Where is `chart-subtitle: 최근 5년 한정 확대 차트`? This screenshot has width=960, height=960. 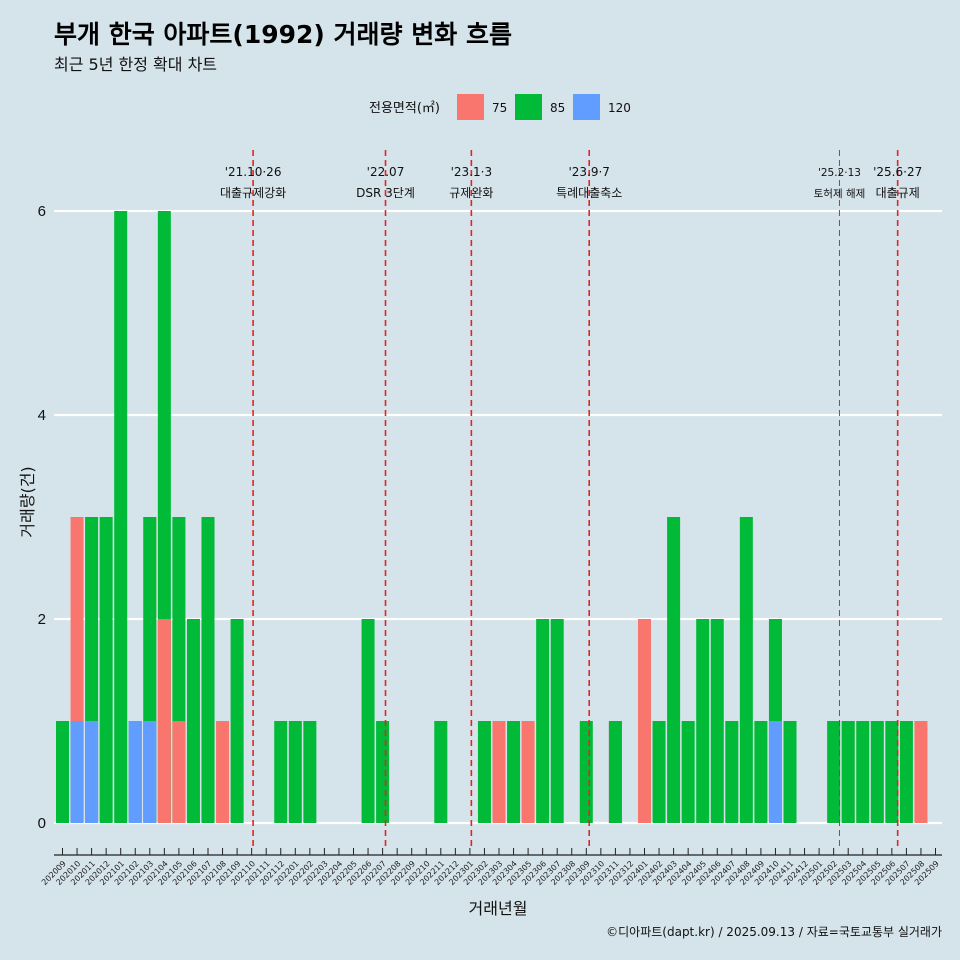 chart-subtitle: 최근 5년 한정 확대 차트 is located at coordinates (135, 64).